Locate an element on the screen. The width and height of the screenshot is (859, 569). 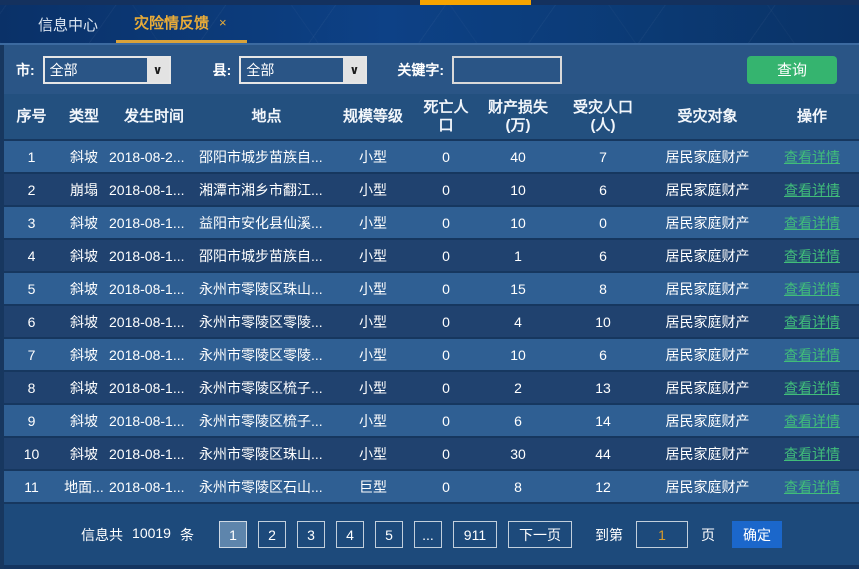
county-select-value: 全部 is located at coordinates (260, 69).